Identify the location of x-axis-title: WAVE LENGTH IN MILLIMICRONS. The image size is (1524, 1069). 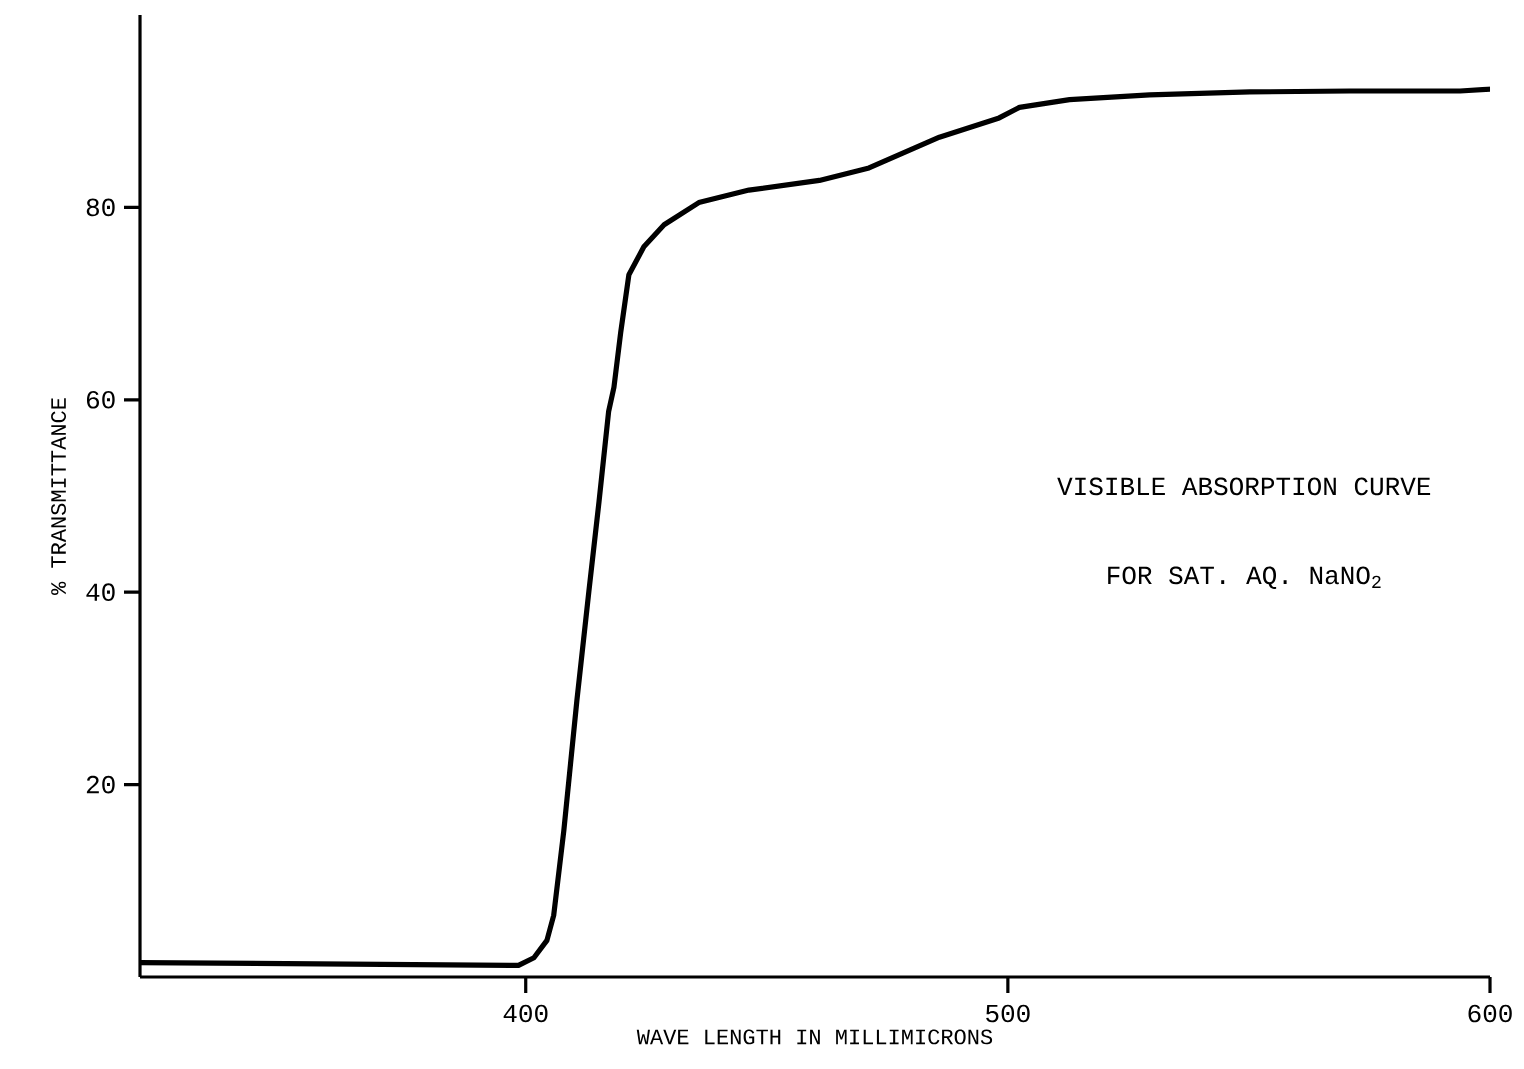
(814, 1037).